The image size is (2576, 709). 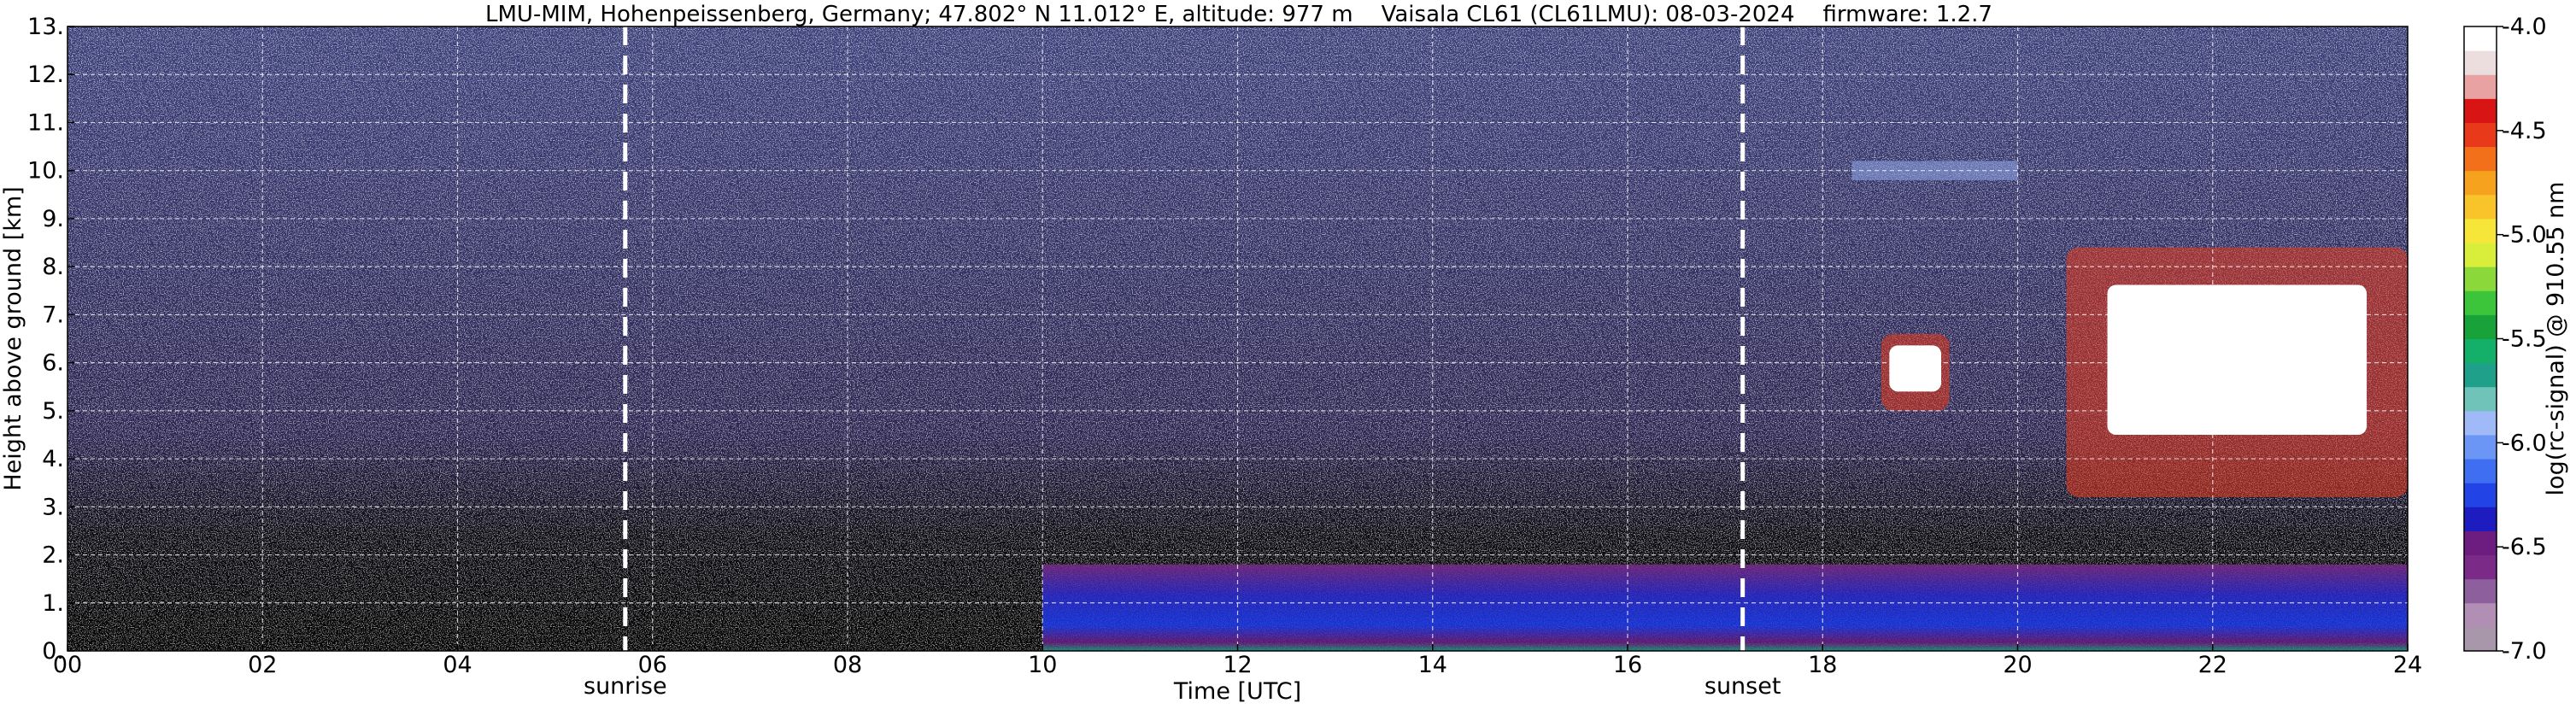 What do you see at coordinates (1822, 665) in the screenshot?
I see `x-tick-label: 18` at bounding box center [1822, 665].